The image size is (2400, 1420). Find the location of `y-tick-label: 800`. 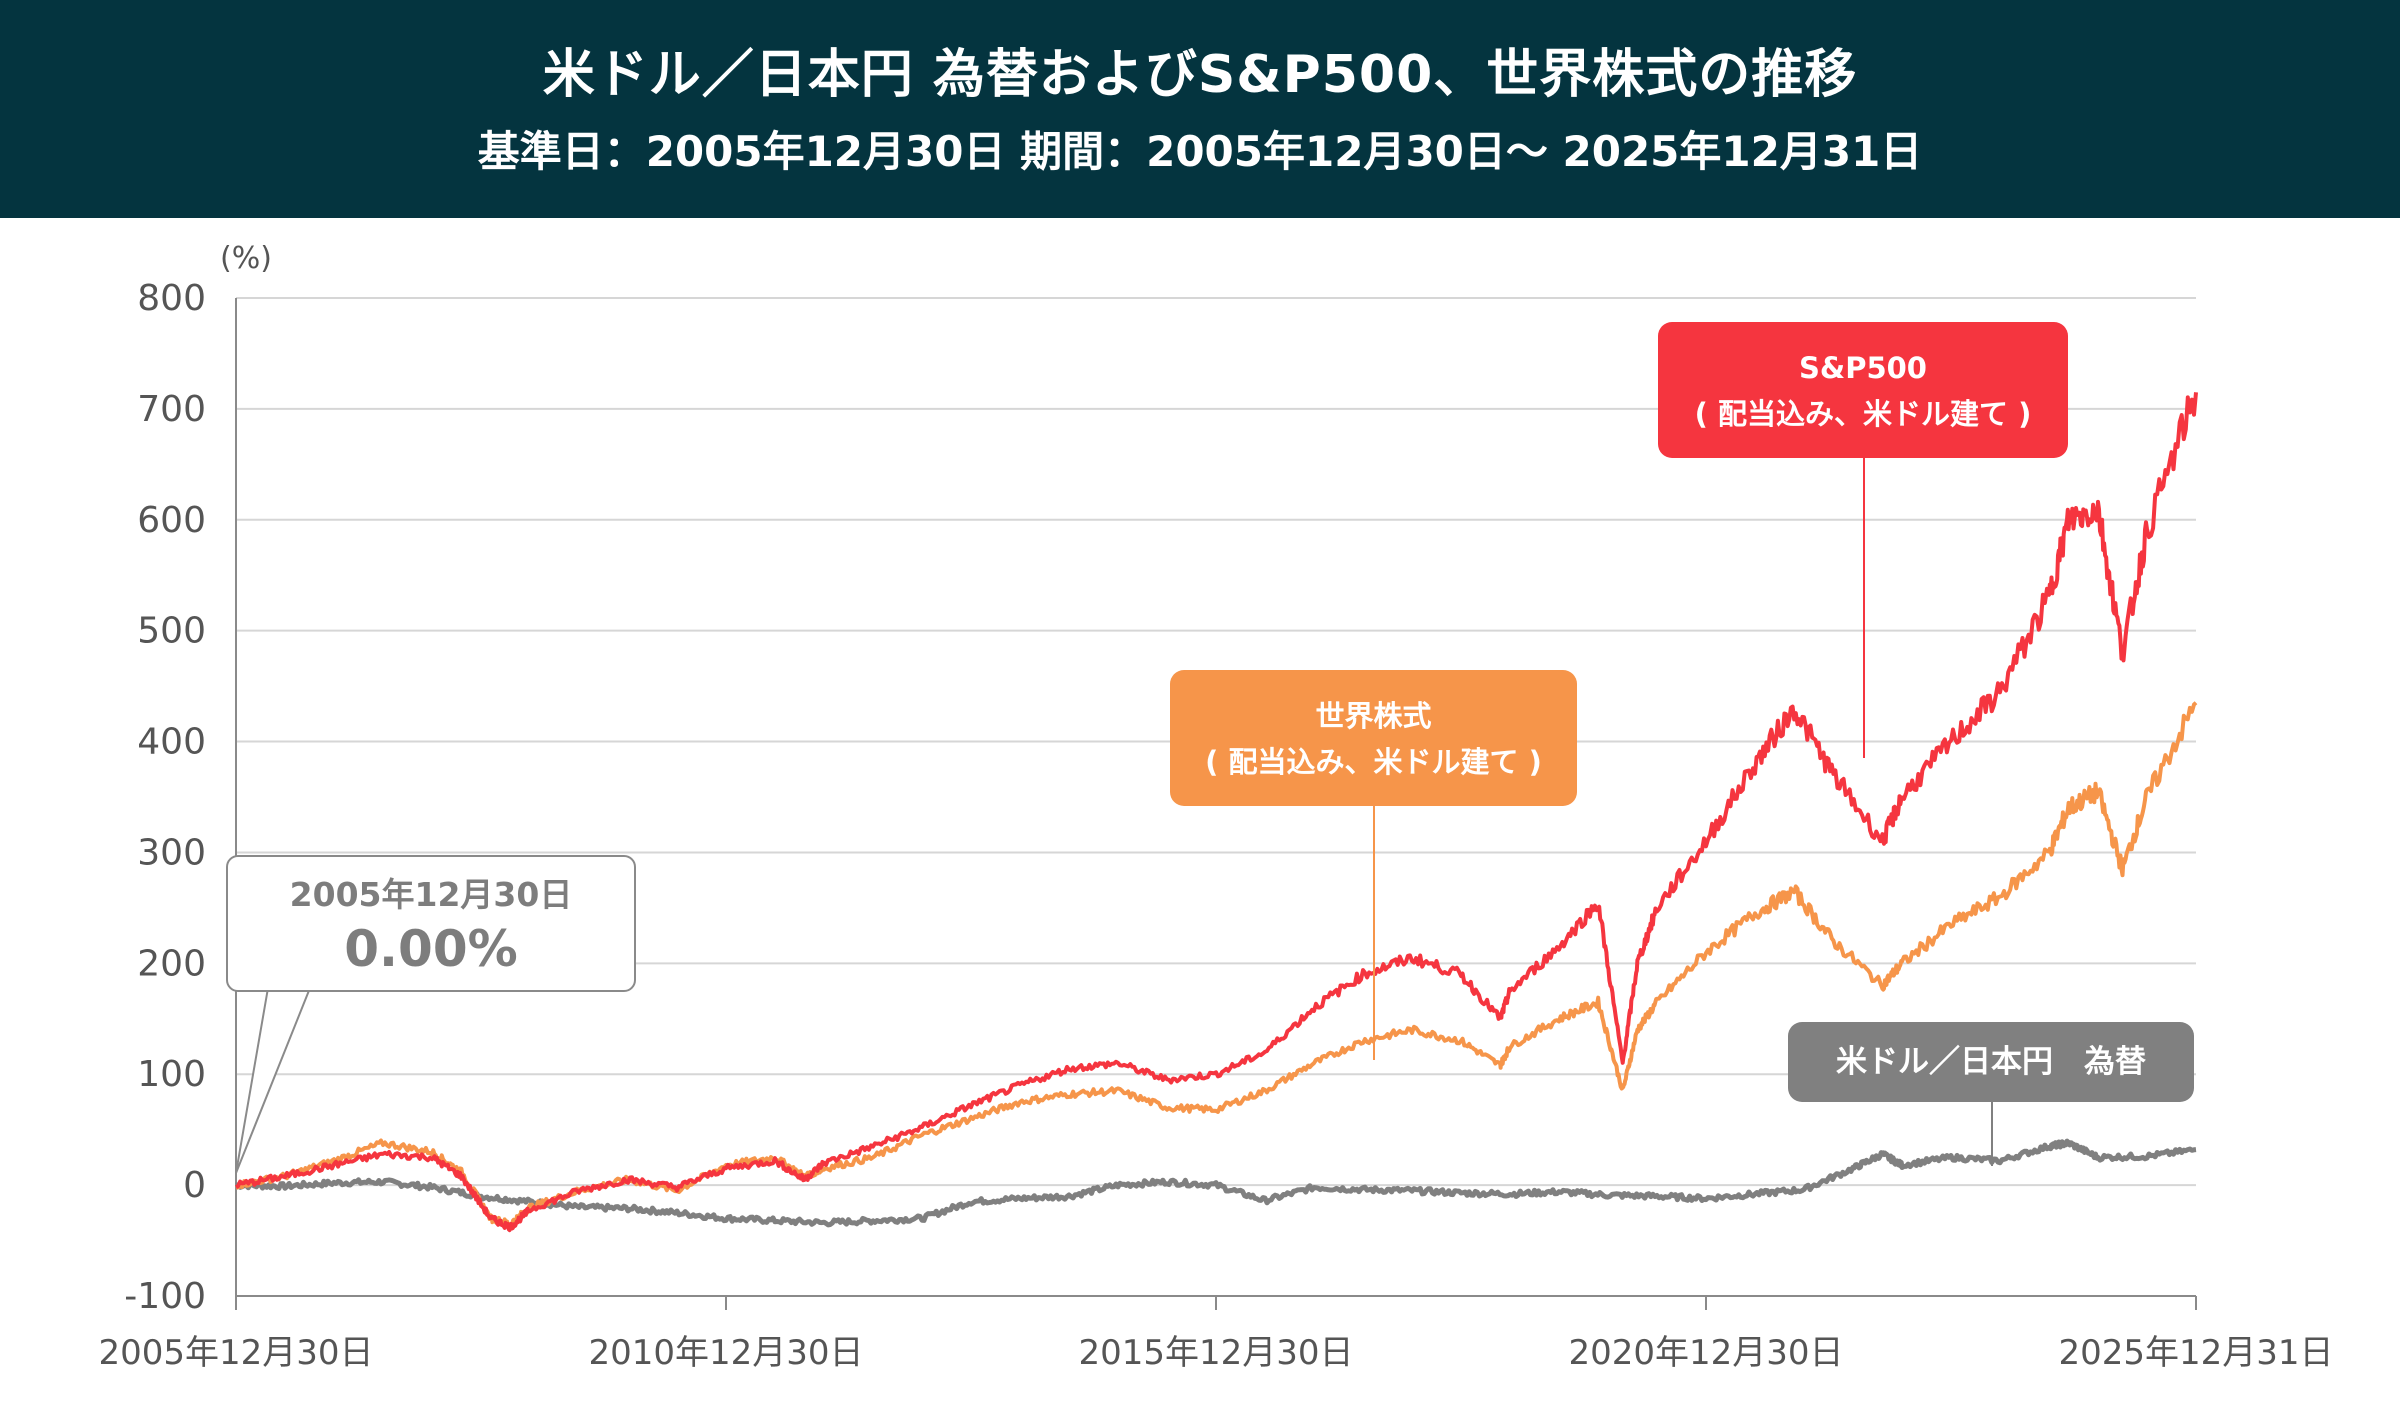

y-tick-label: 800 is located at coordinates (171, 298).